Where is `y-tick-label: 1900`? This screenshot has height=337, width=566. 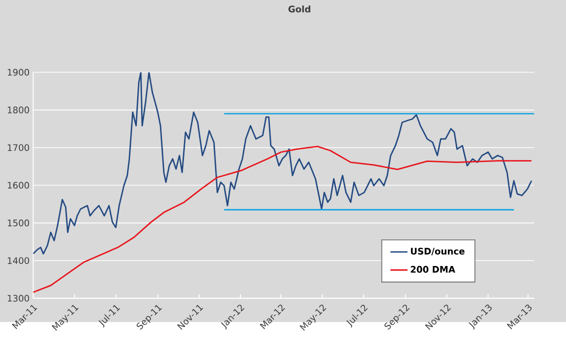
y-tick-label: 1900 is located at coordinates (19, 72).